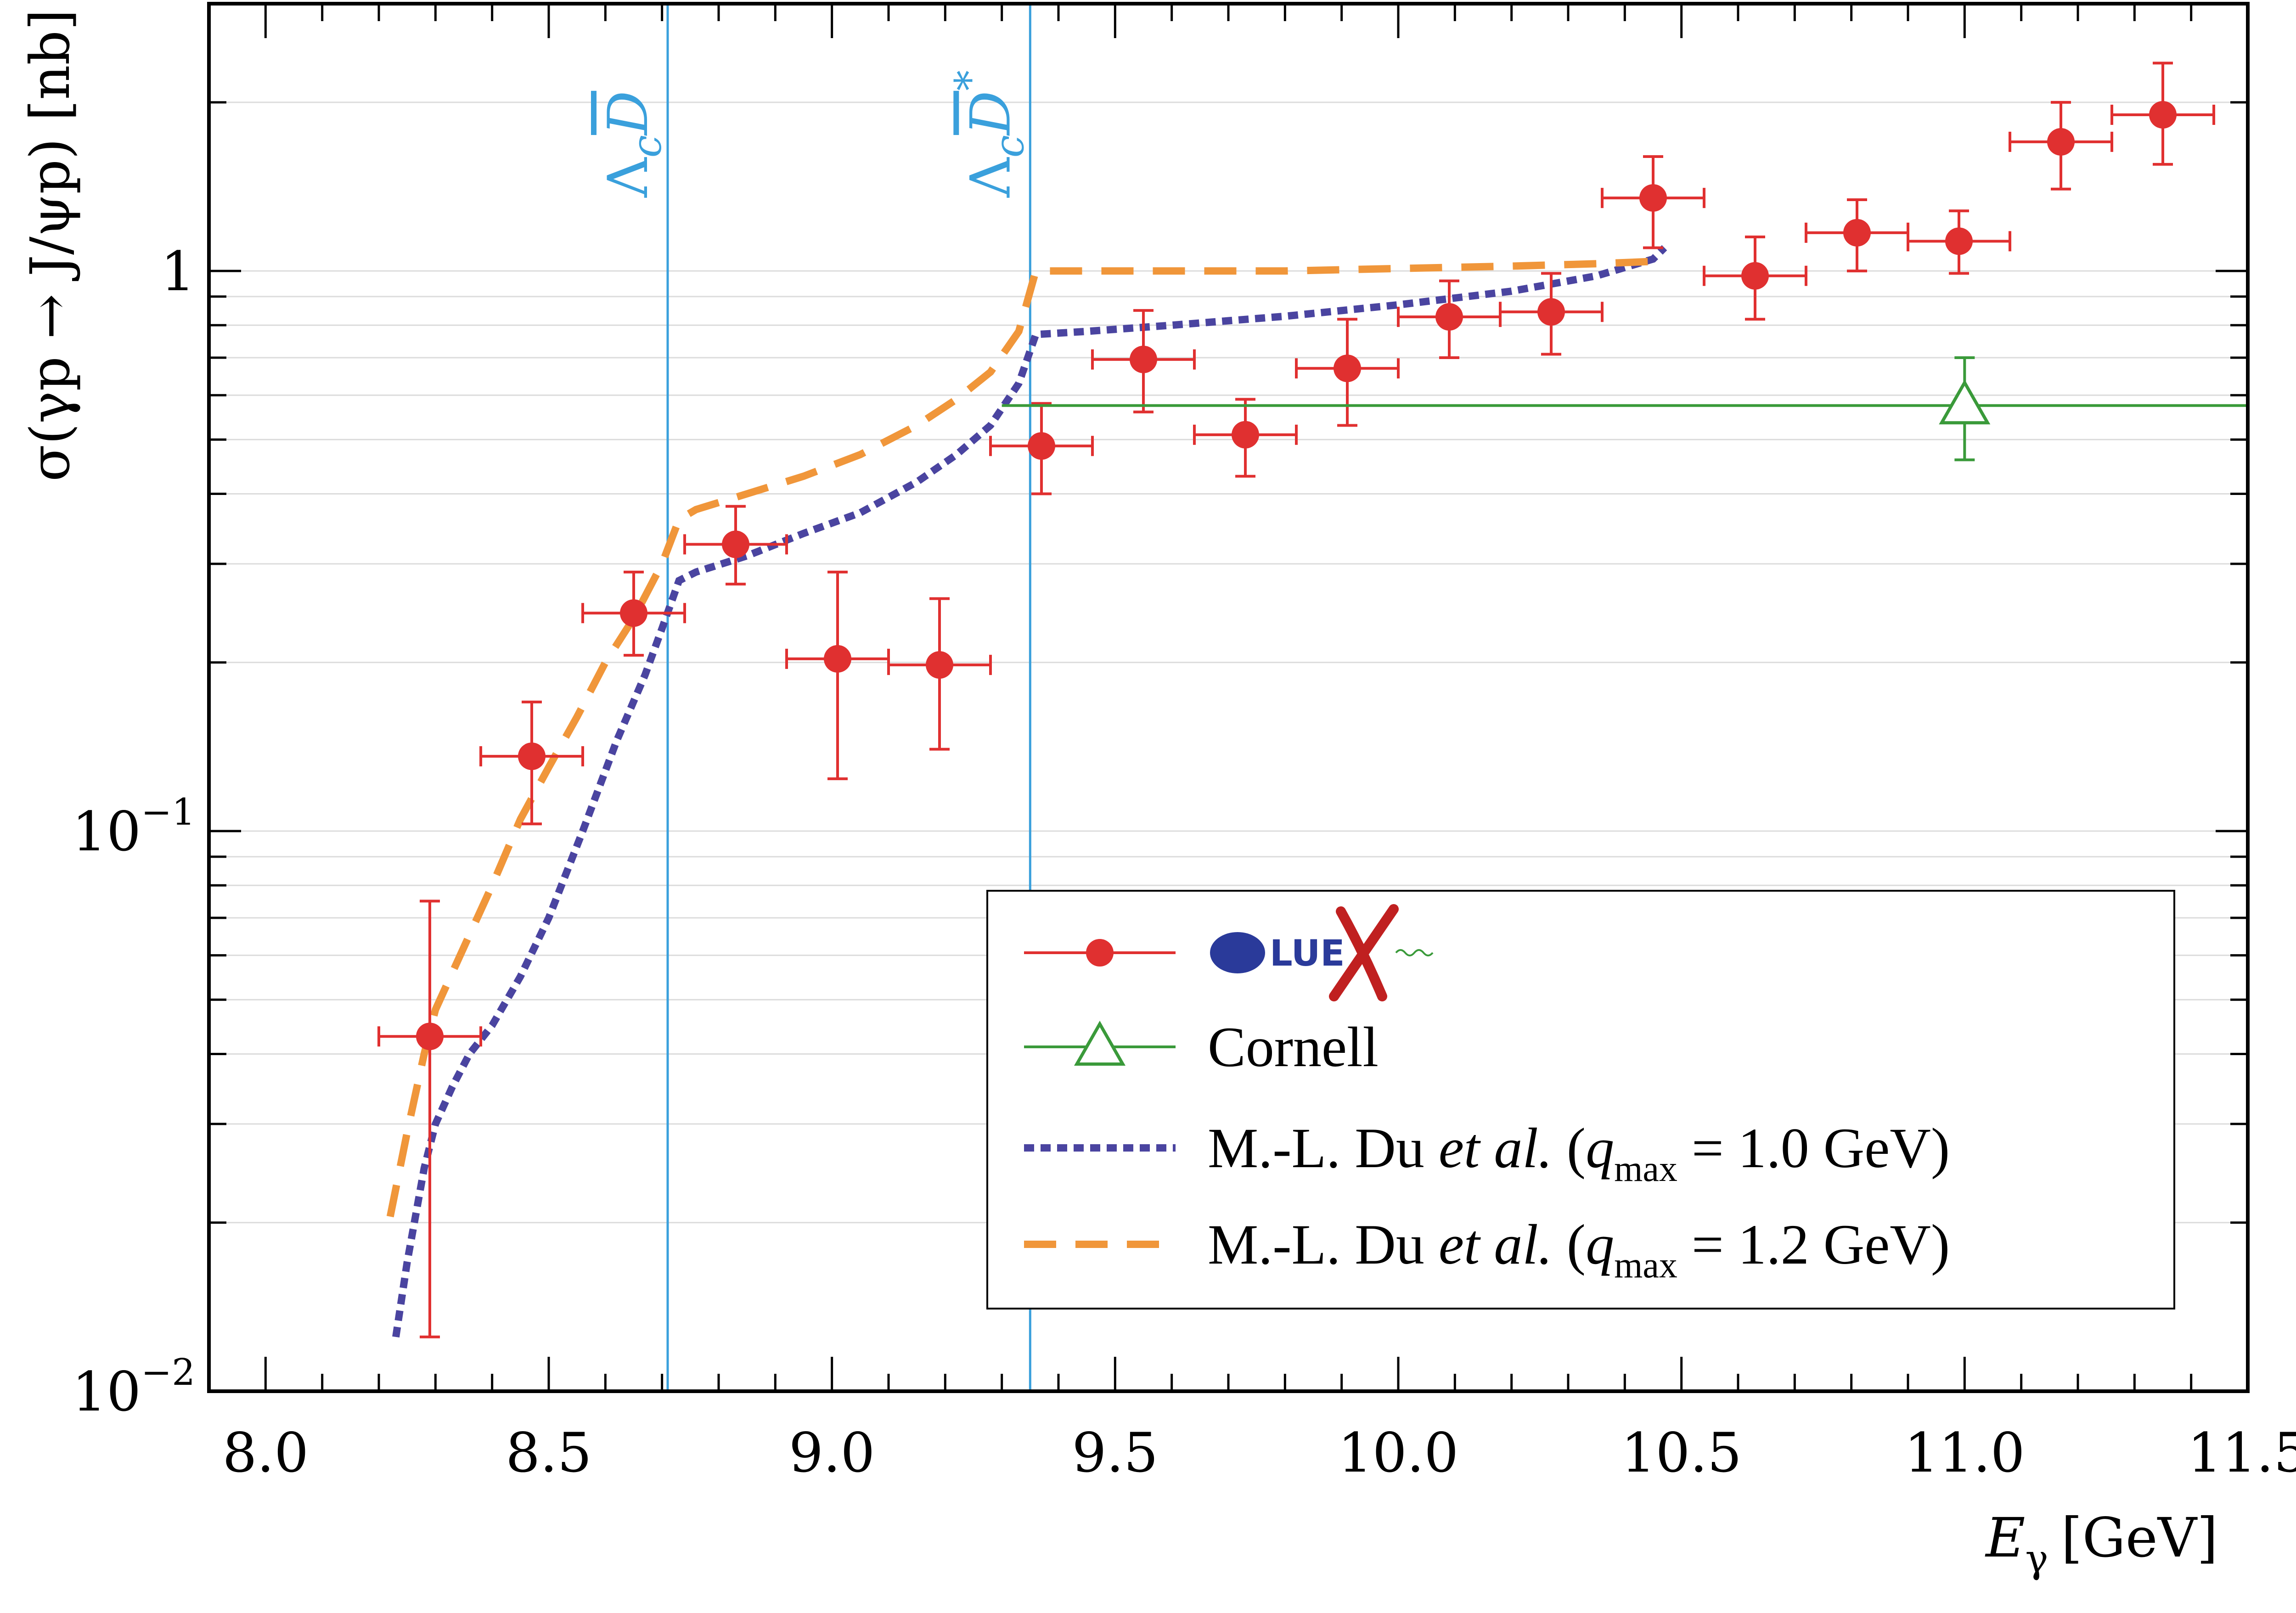 Image resolution: width=2296 pixels, height=1613 pixels. I want to click on legend-param-value: = 1.0 GeV), so click(1814, 1149).